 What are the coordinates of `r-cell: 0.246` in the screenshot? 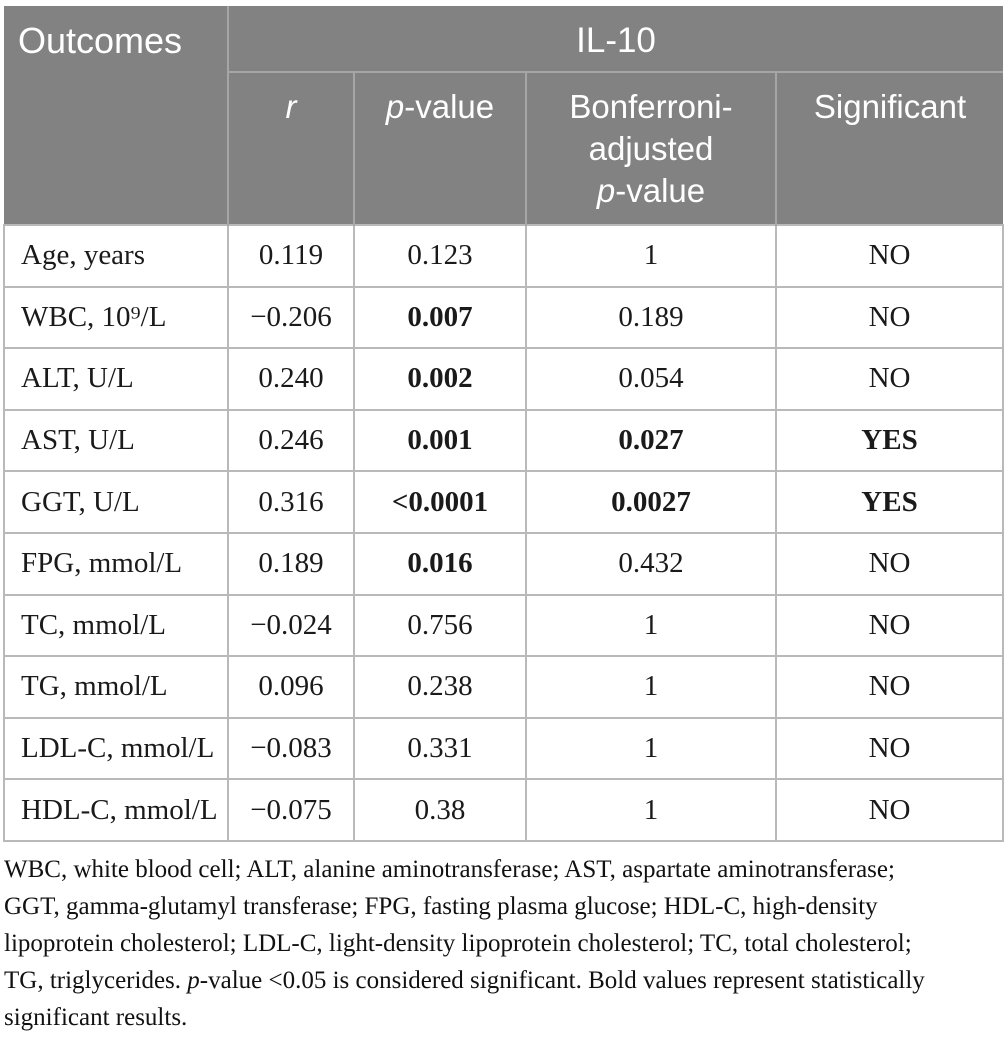 It's located at (291, 440).